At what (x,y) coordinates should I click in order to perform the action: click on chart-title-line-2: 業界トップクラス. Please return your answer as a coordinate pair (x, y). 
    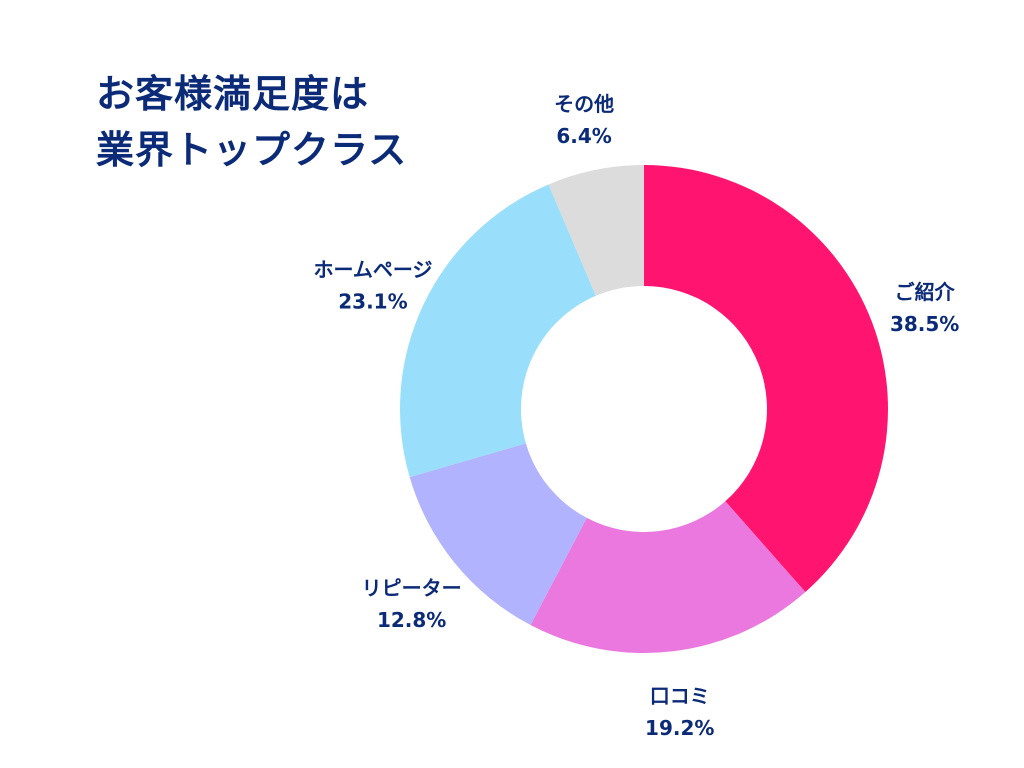
    Looking at the image, I should click on (252, 150).